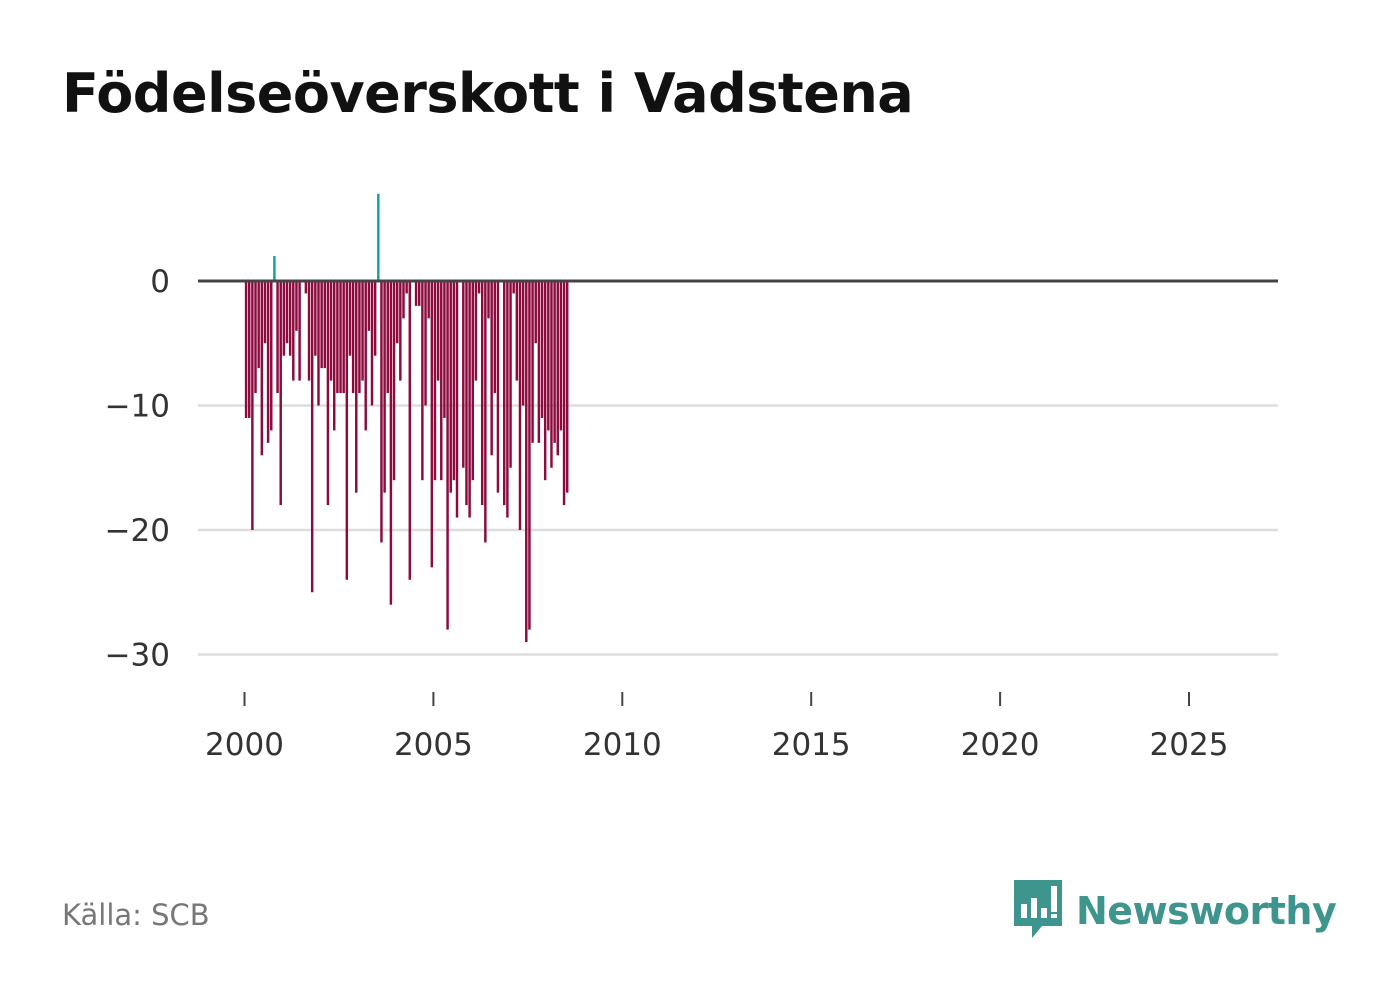 Image resolution: width=1382 pixels, height=999 pixels. Describe the element at coordinates (137, 407) in the screenshot. I see `y-tick-label: −10` at that location.